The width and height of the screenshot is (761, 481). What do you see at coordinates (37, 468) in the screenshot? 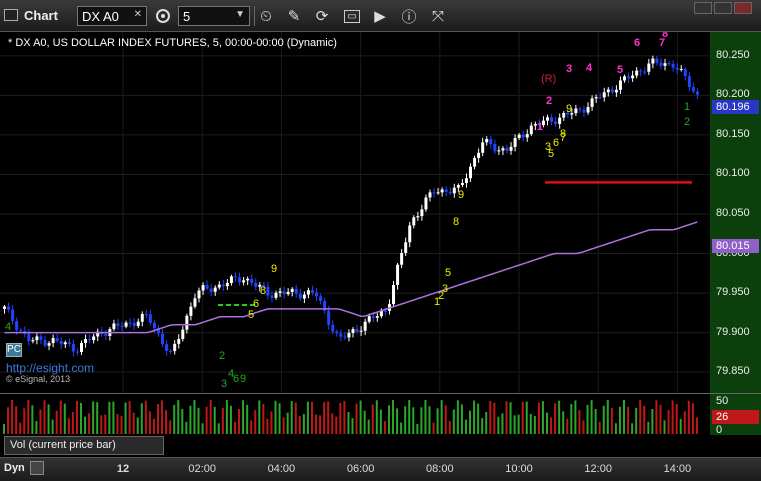
I see `scale-lock-button` at bounding box center [37, 468].